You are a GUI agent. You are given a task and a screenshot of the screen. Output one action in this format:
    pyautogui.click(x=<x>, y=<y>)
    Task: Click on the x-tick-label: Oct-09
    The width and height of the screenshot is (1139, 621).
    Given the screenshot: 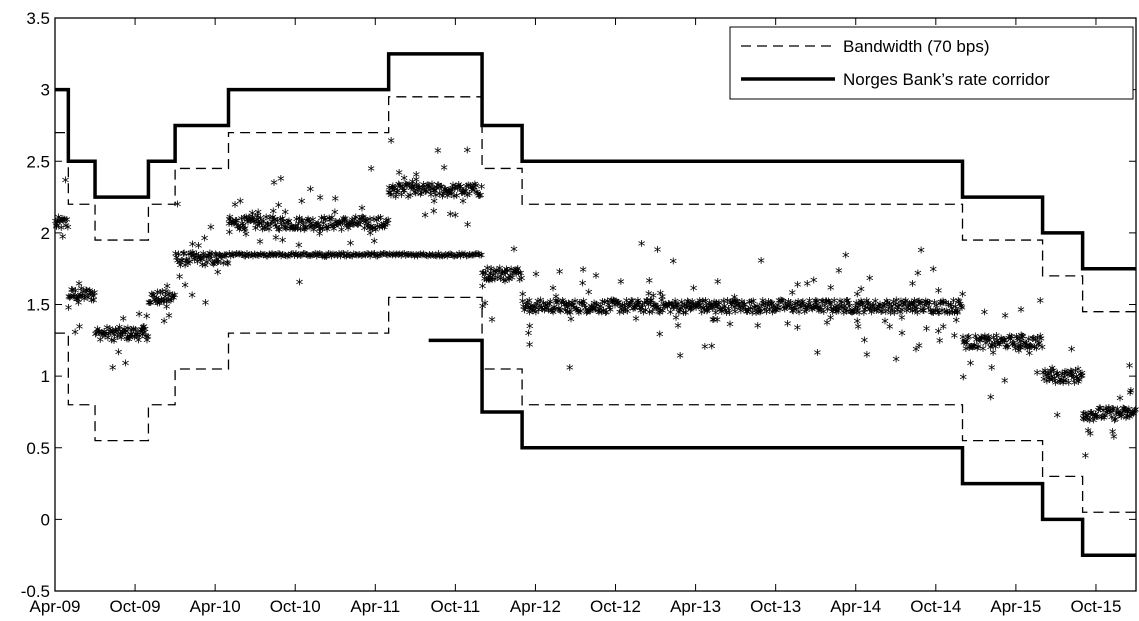 What is the action you would take?
    pyautogui.click(x=135, y=606)
    